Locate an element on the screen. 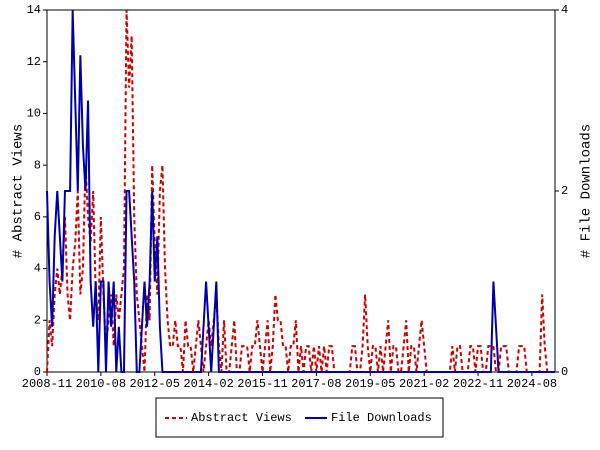 Image resolution: width=600 pixels, height=450 pixels. y2-tick-label: 2 is located at coordinates (564, 191).